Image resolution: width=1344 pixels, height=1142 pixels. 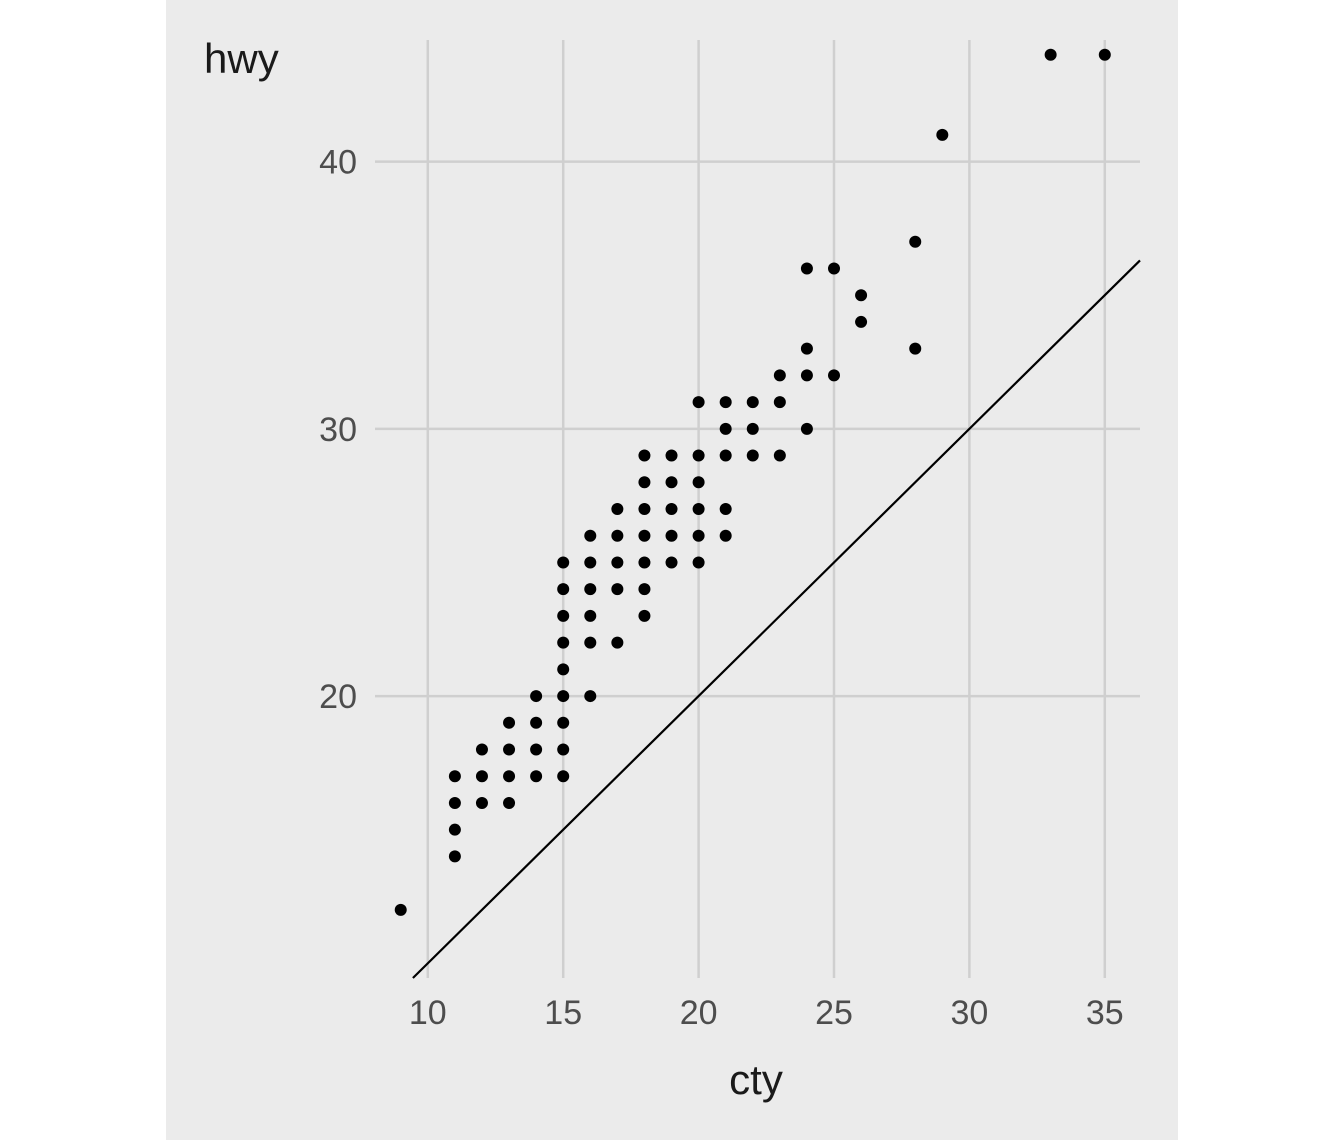 What do you see at coordinates (834, 1013) in the screenshot?
I see `x-tick-label: 25` at bounding box center [834, 1013].